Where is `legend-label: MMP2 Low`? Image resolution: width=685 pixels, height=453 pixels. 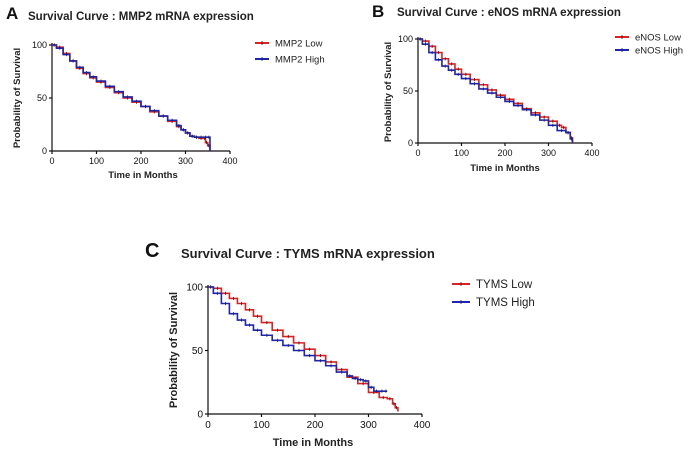
legend-label: MMP2 Low is located at coordinates (299, 43).